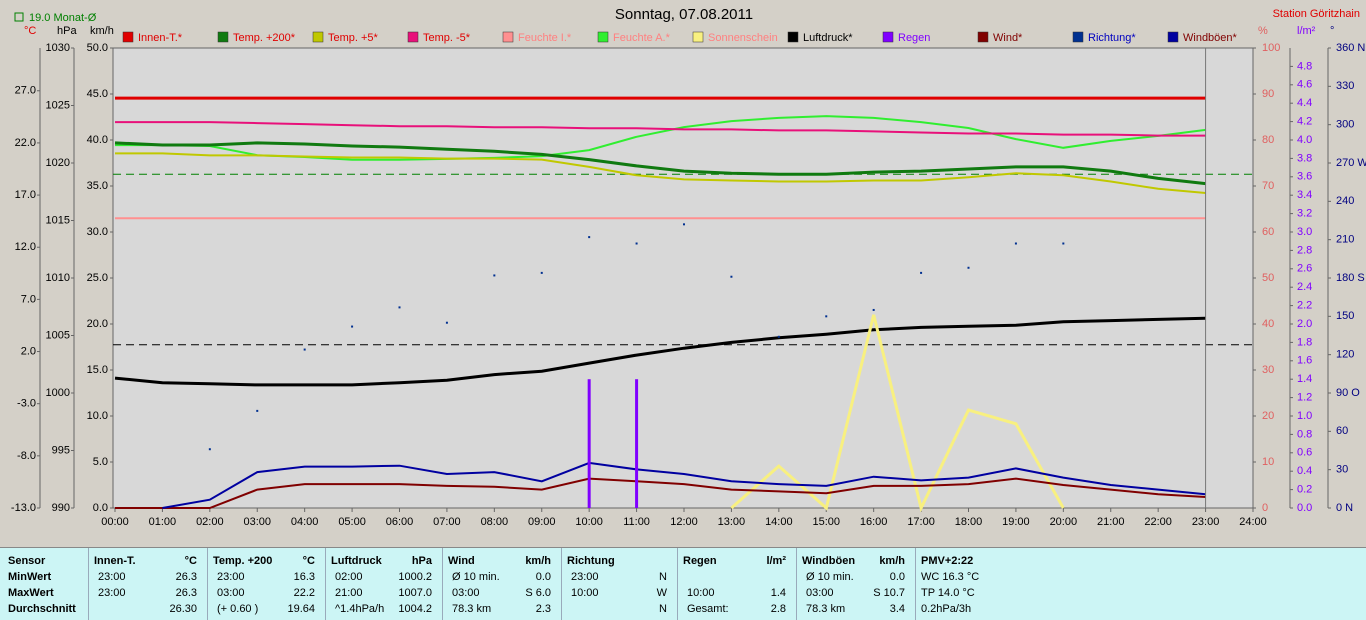 This screenshot has width=1366, height=620. I want to click on y-tick-label: 50.0, so click(97, 48).